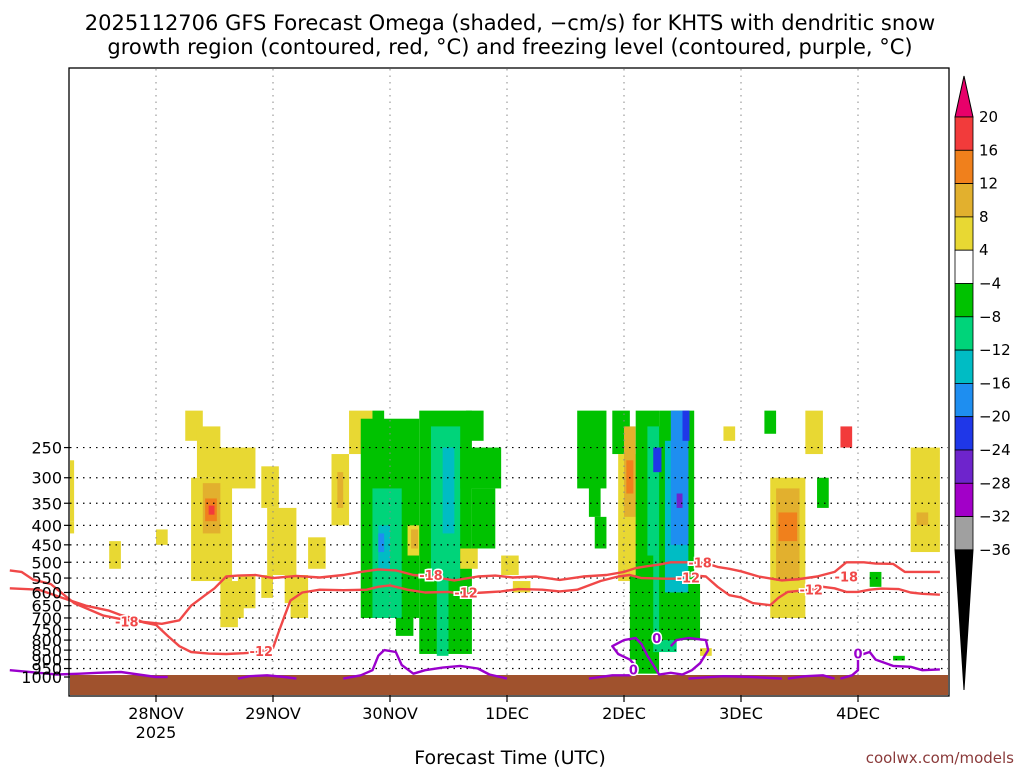 This screenshot has height=768, width=1024. Describe the element at coordinates (46, 629) in the screenshot. I see `y-tick-label: 750` at that location.